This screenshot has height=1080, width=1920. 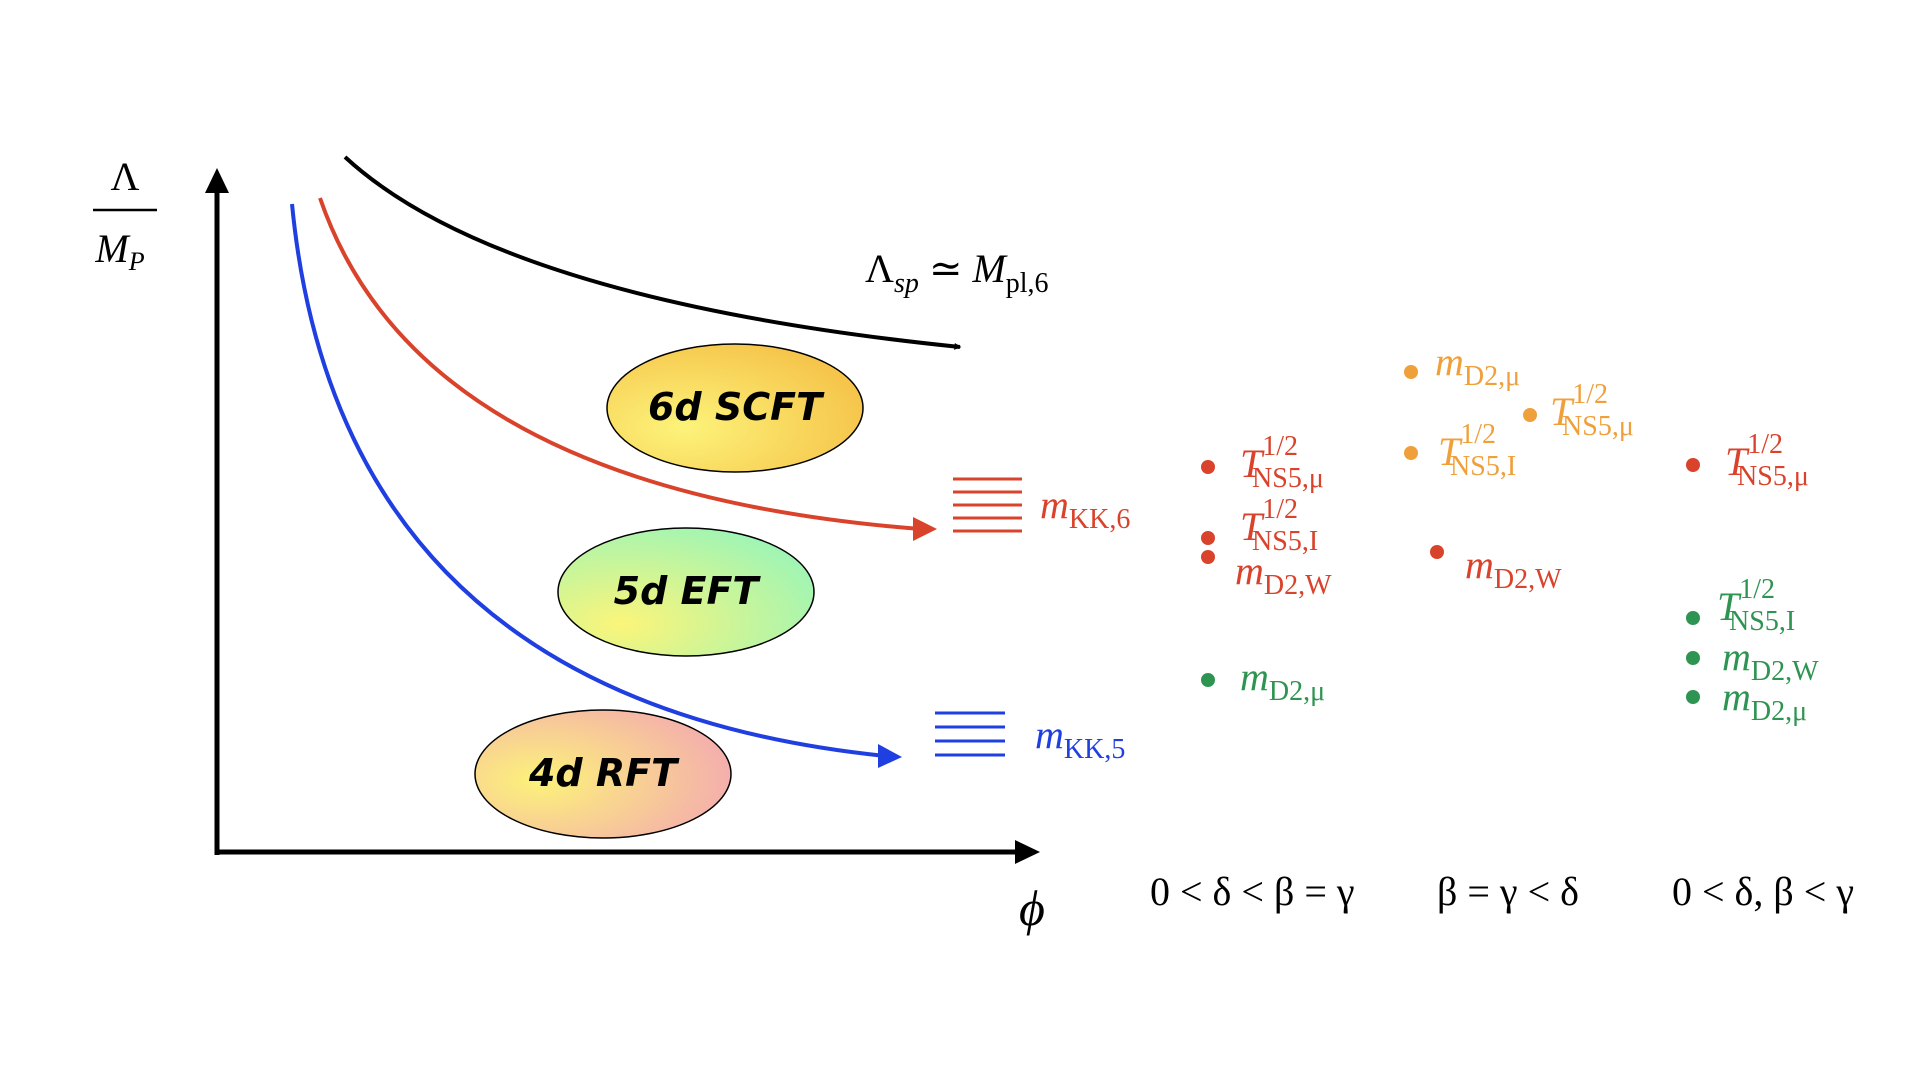 What do you see at coordinates (925, 529) in the screenshot?
I see `kk6-arrowhead` at bounding box center [925, 529].